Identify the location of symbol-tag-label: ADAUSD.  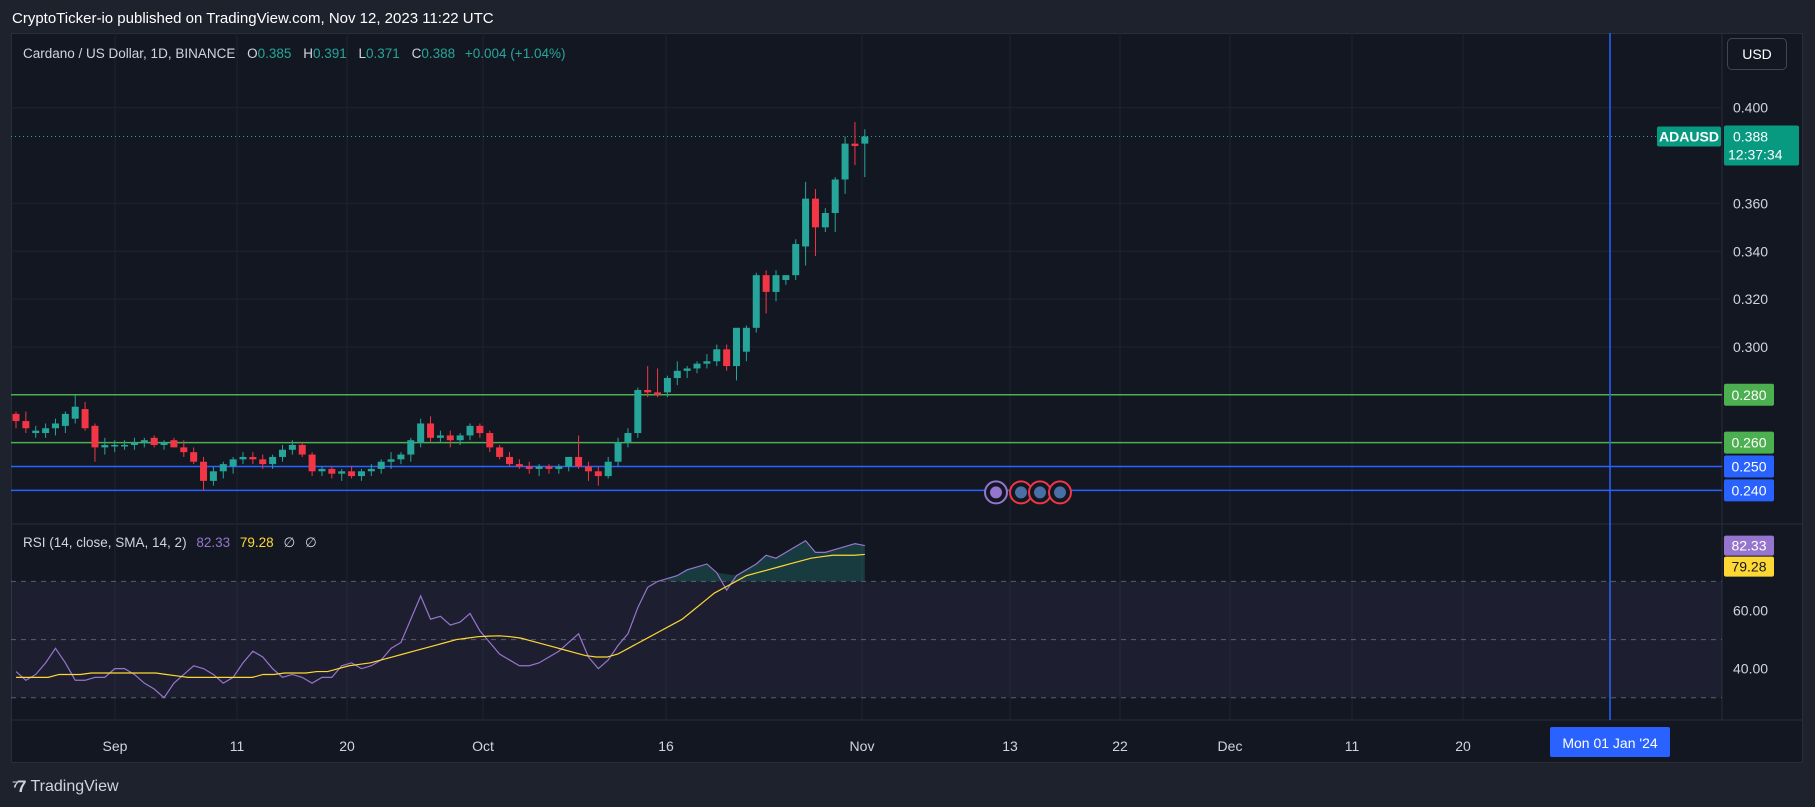
(1689, 136).